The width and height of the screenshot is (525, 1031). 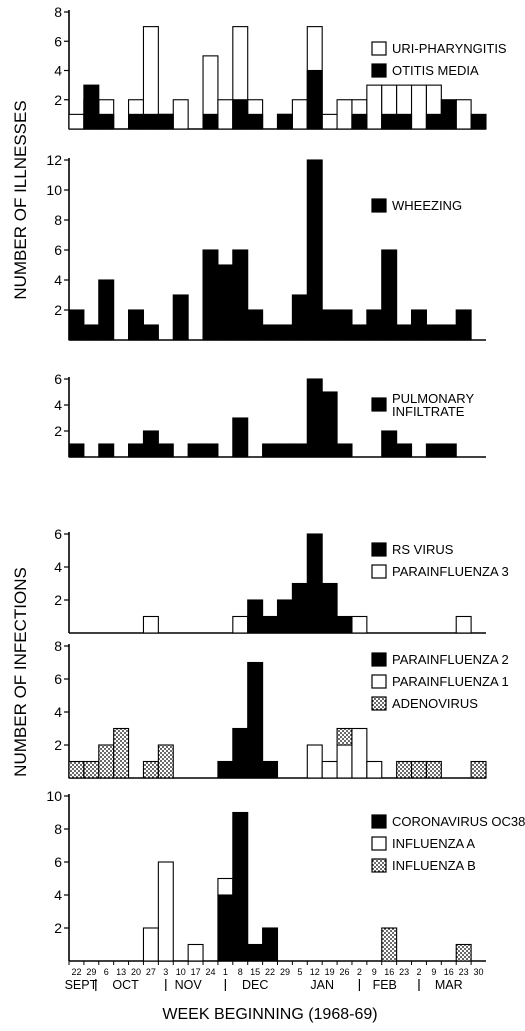 What do you see at coordinates (106, 972) in the screenshot?
I see `week-tick-label: 6` at bounding box center [106, 972].